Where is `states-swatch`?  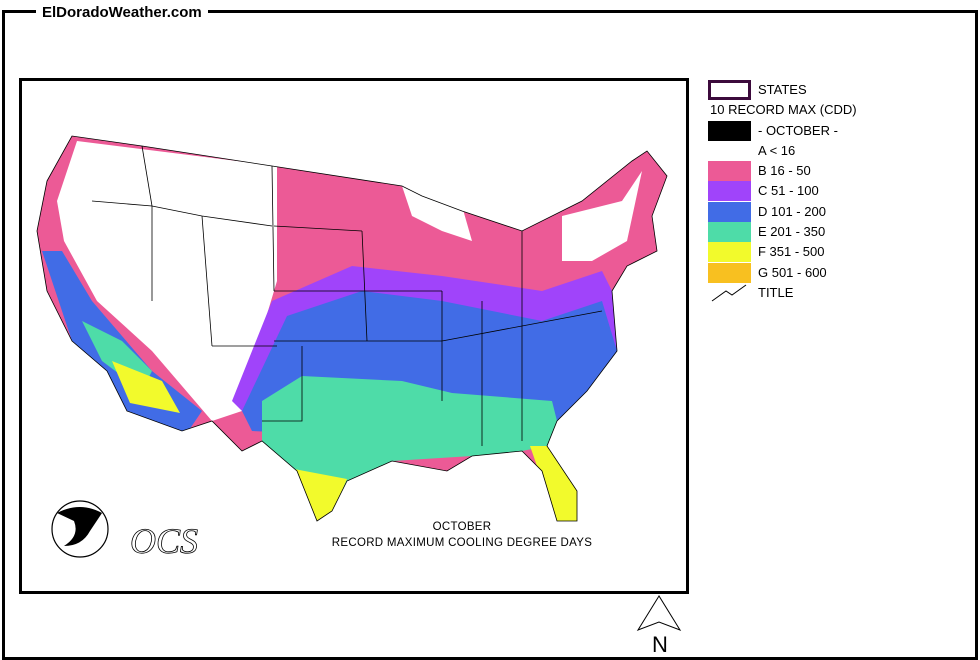 states-swatch is located at coordinates (729, 90).